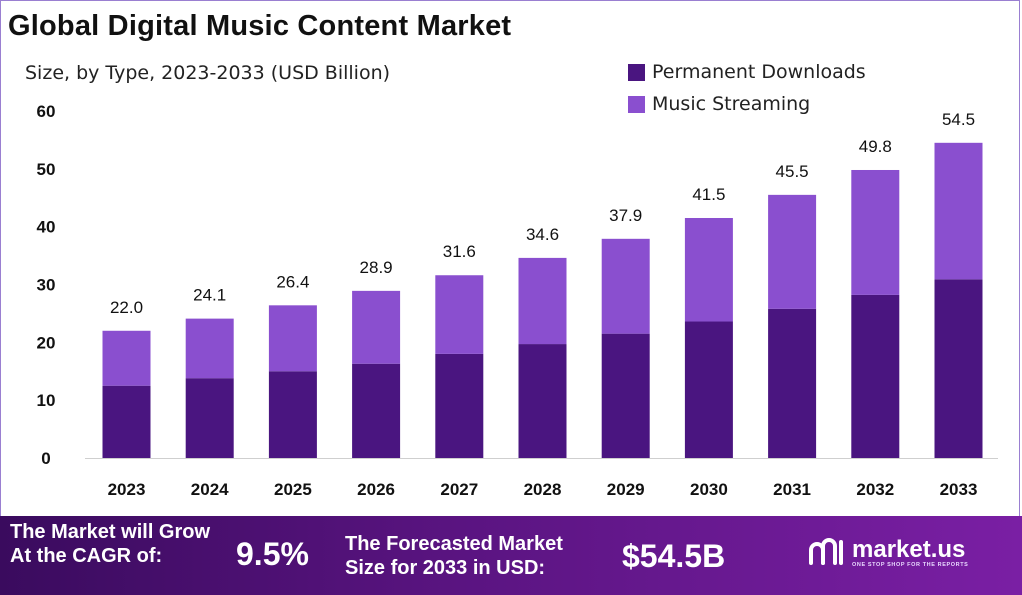 This screenshot has width=1022, height=595. I want to click on logo-name: market.us, so click(909, 549).